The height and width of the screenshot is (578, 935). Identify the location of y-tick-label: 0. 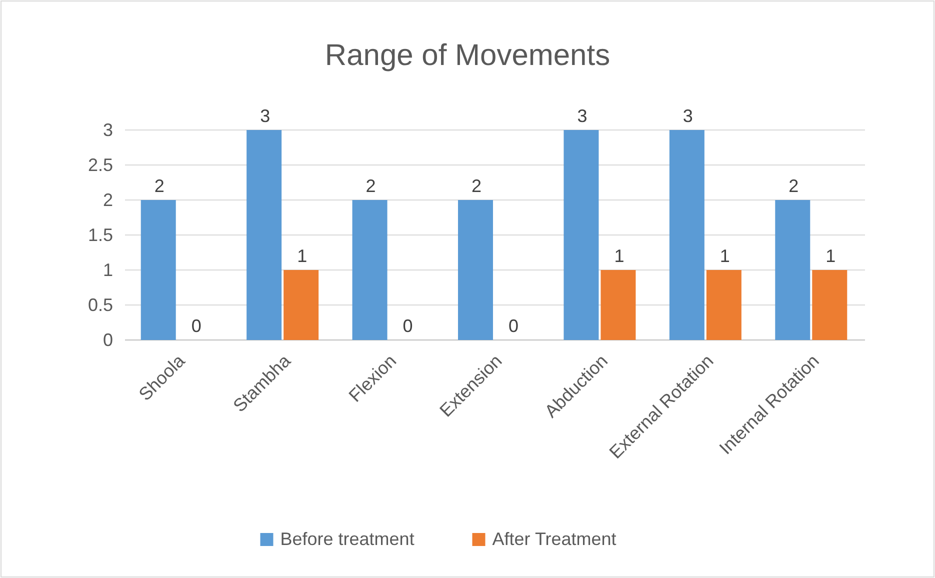
(107, 340).